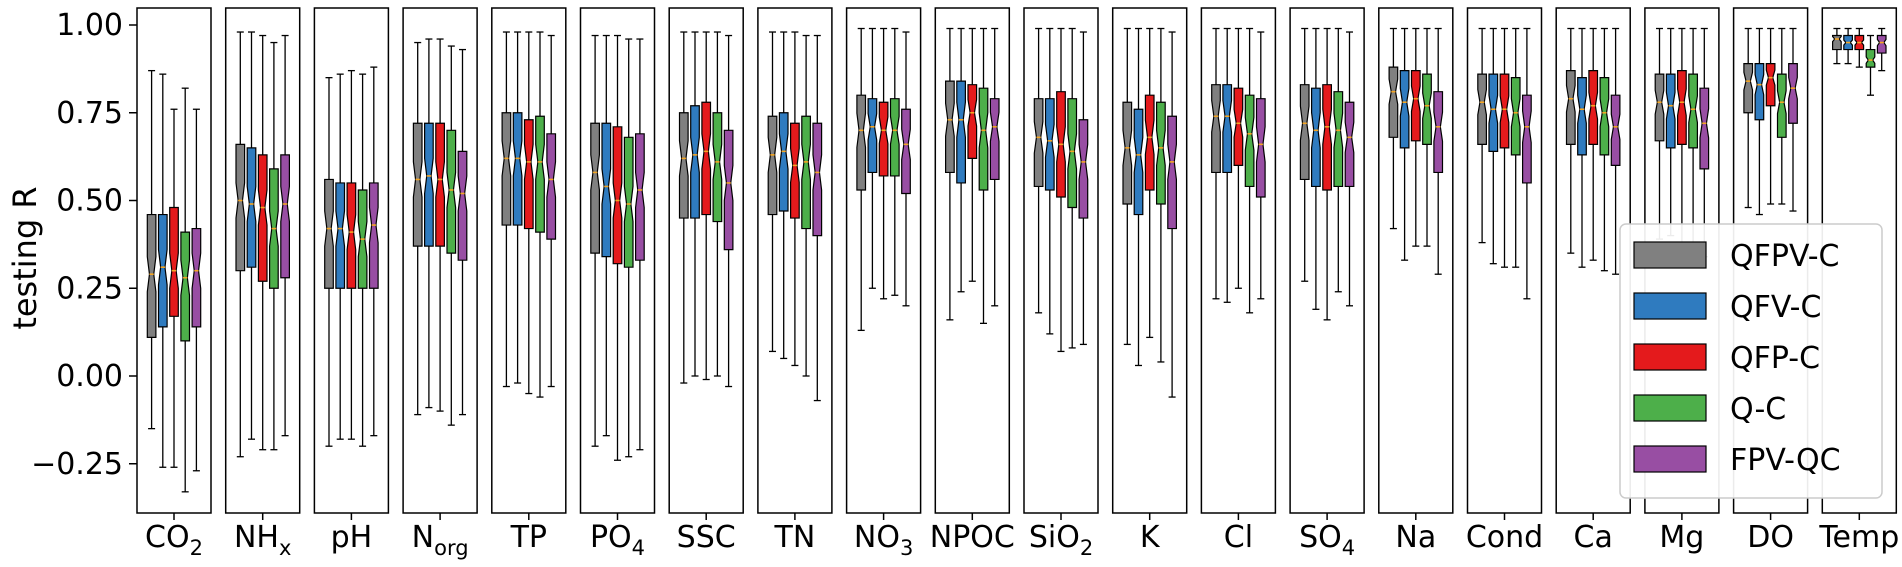  I want to click on category-label-subscript: 3, so click(906, 548).